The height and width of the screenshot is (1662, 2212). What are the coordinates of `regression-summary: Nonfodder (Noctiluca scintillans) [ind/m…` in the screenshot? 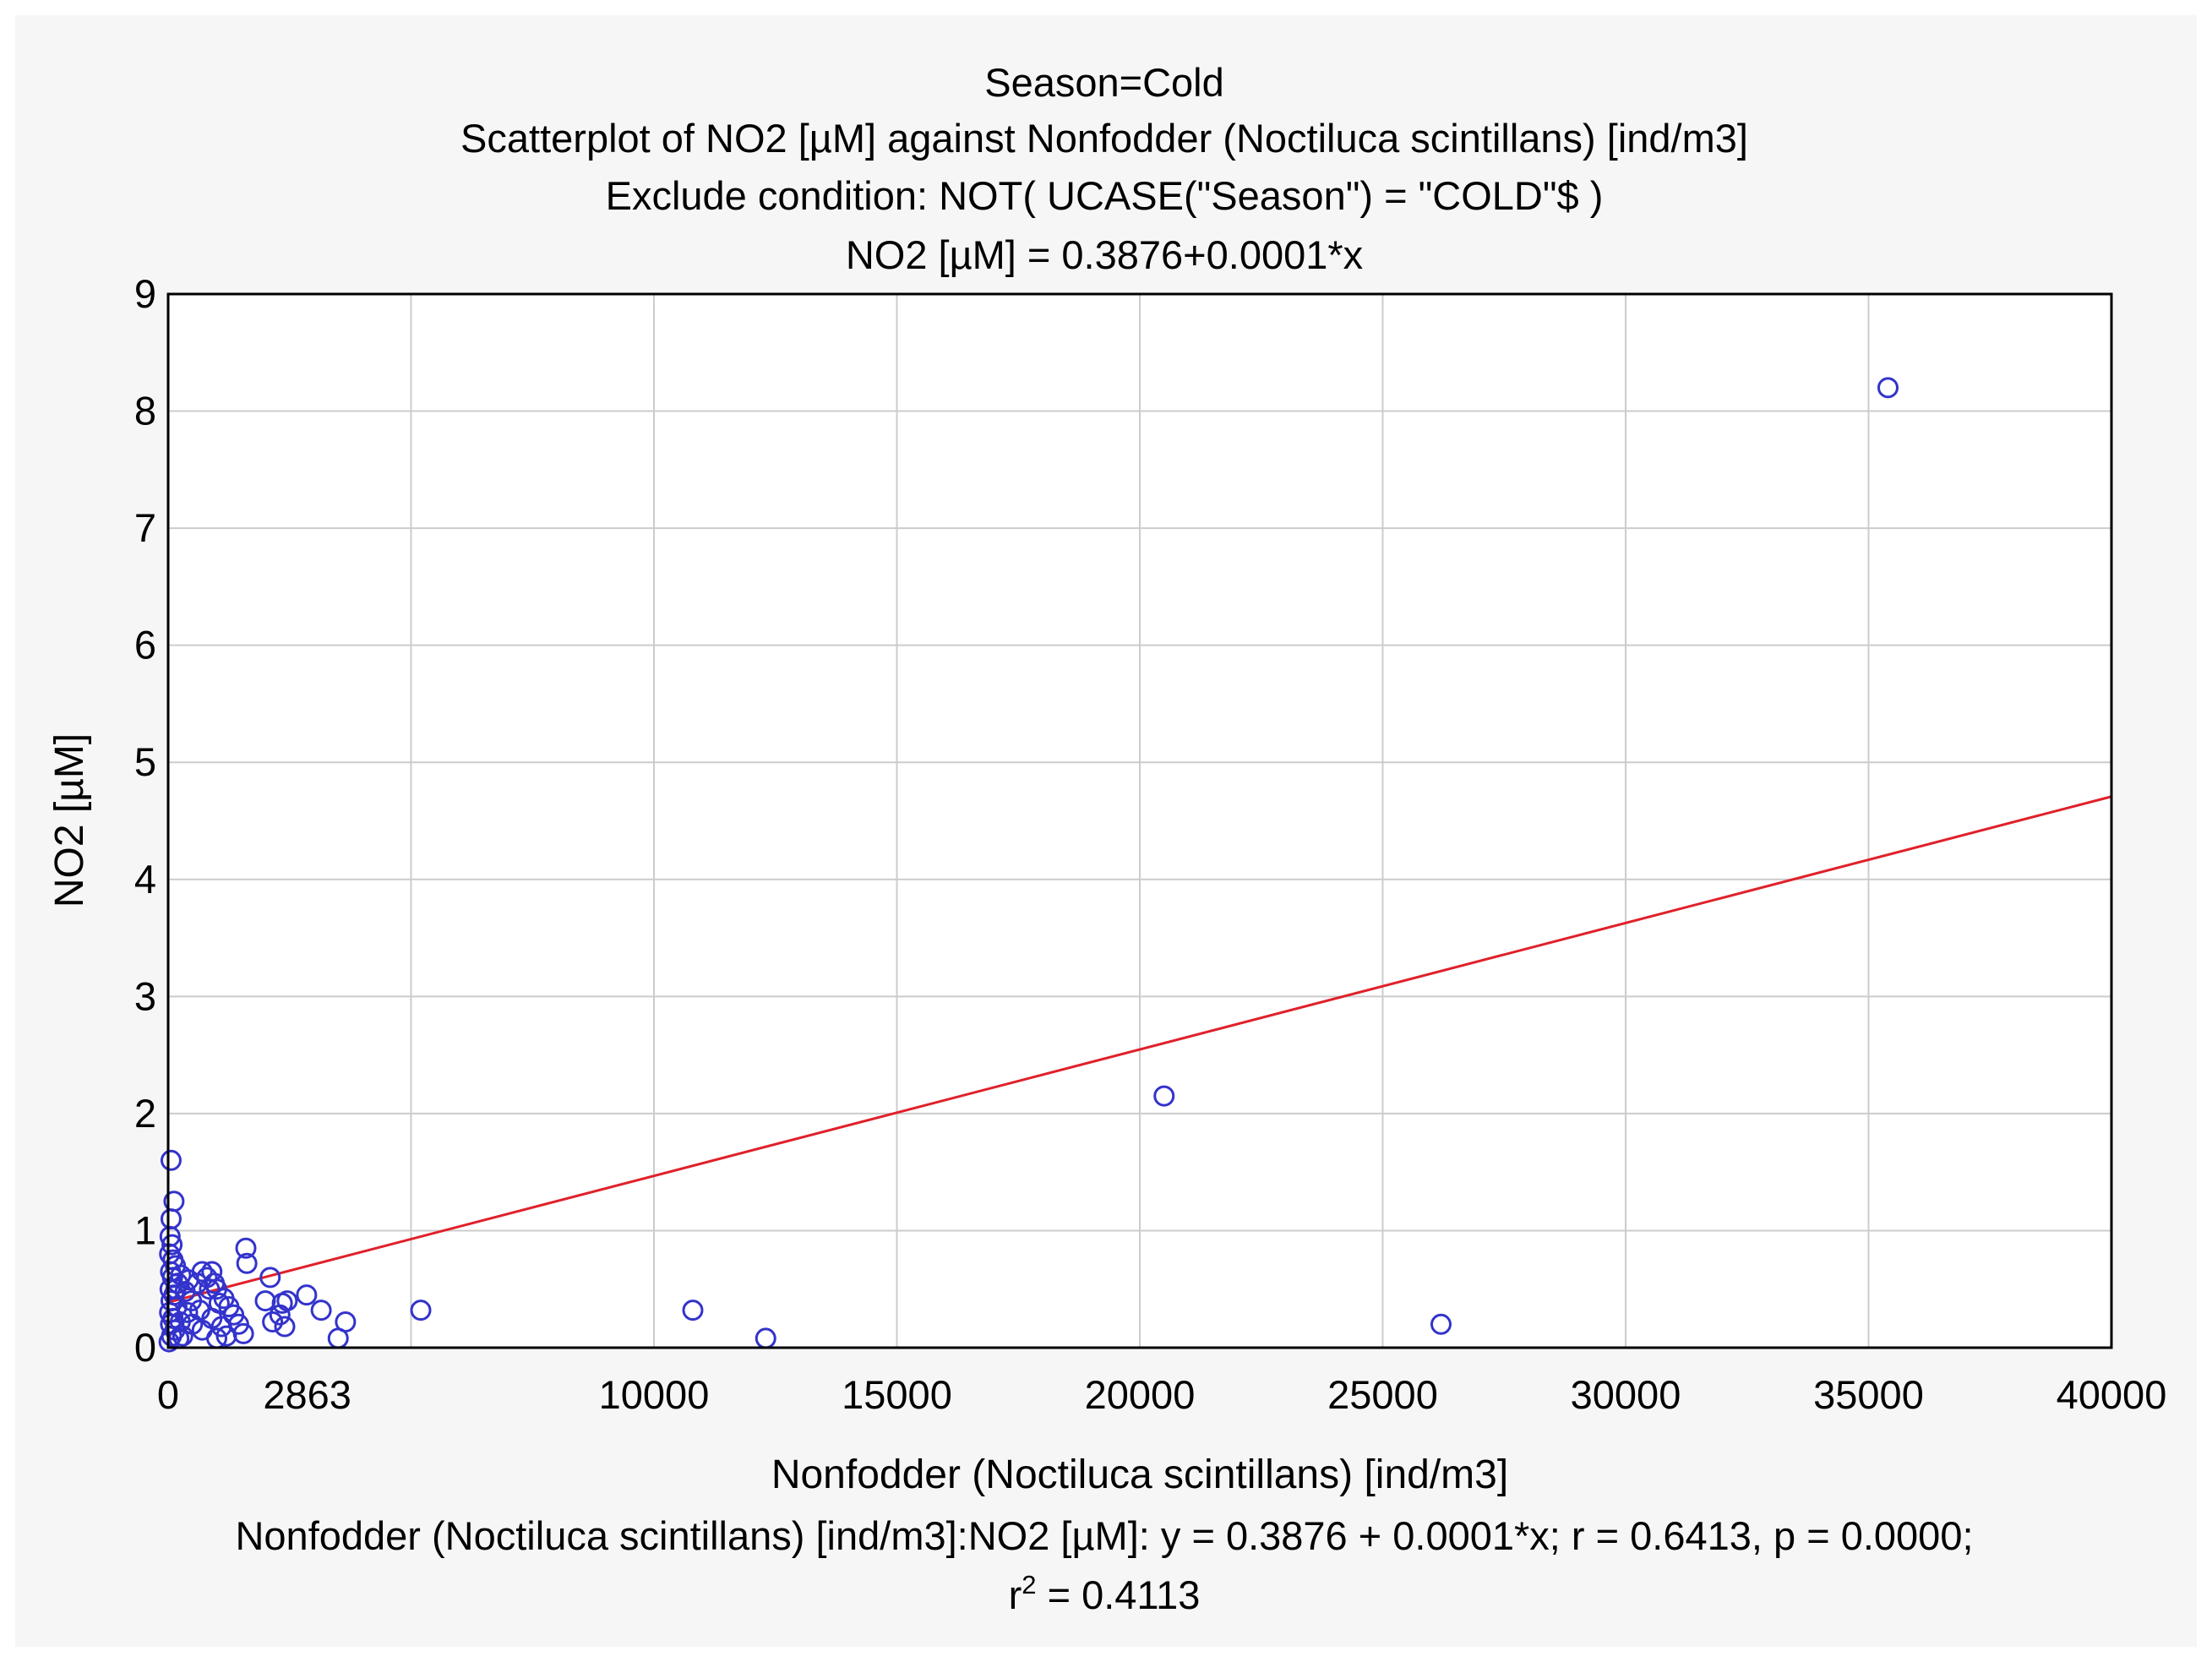 It's located at (1104, 1535).